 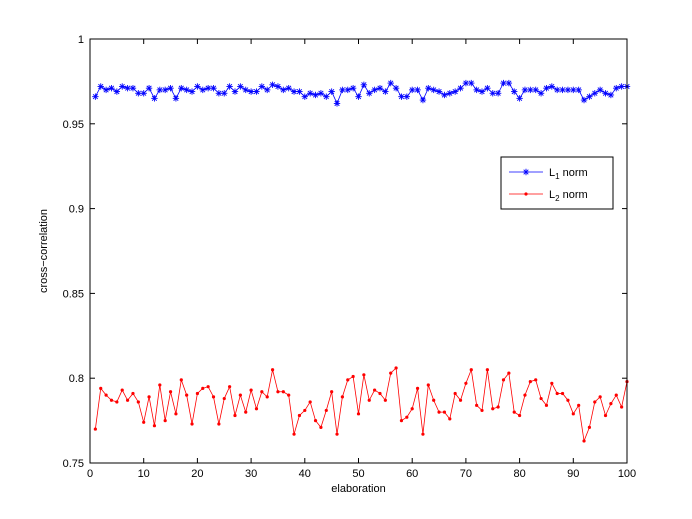 I want to click on x-tick-label: 0, so click(x=90, y=474).